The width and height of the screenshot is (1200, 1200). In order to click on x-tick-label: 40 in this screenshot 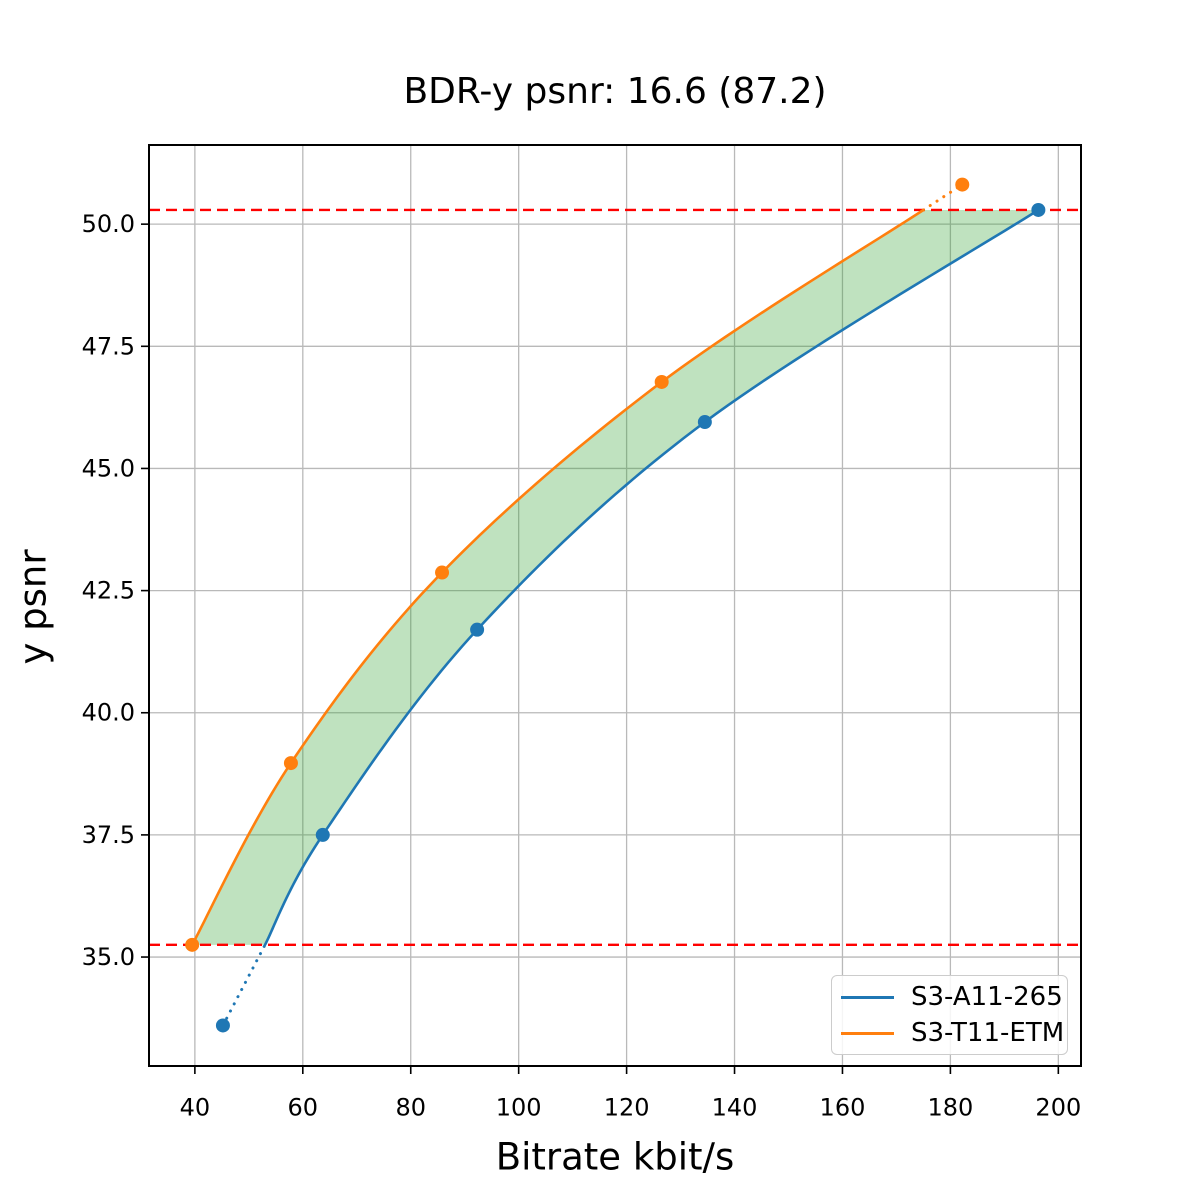, I will do `click(195, 1108)`.